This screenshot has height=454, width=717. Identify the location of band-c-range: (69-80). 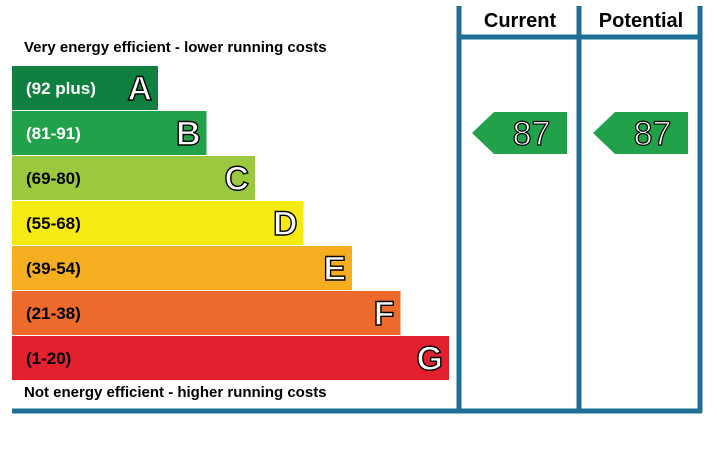
(53, 178).